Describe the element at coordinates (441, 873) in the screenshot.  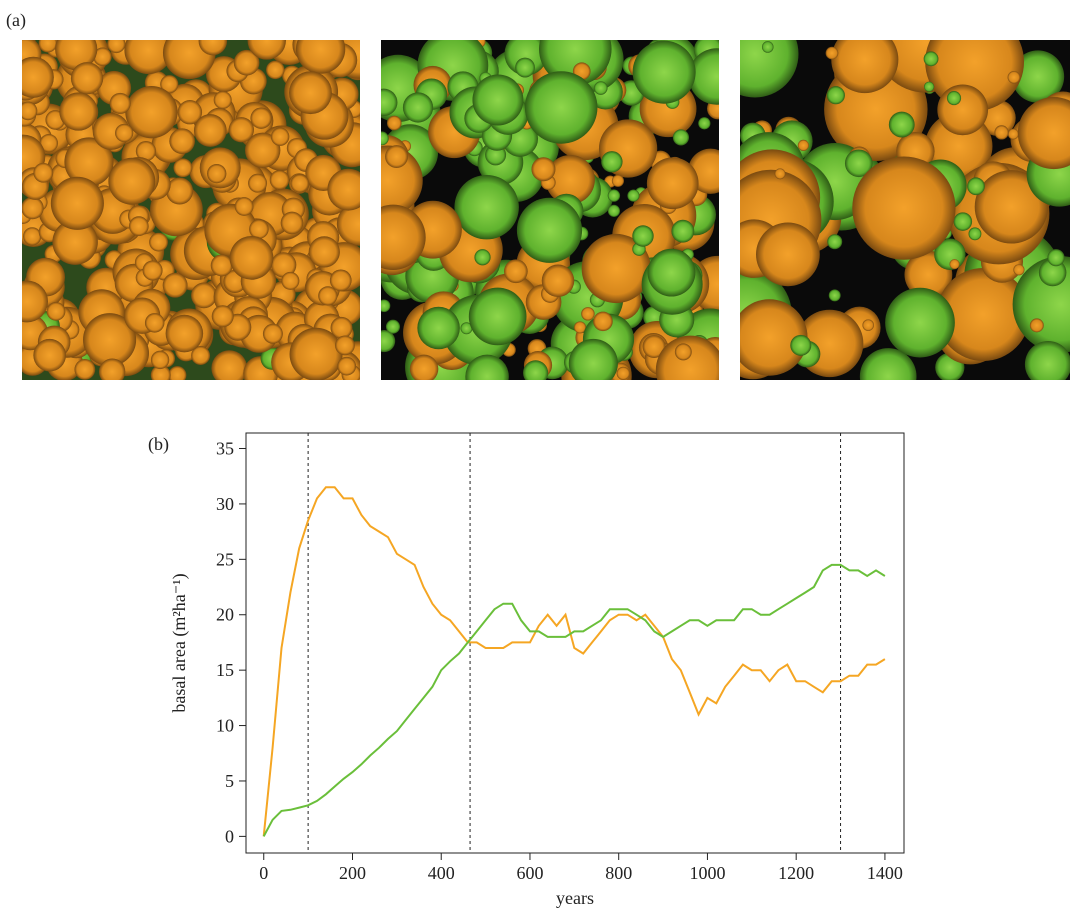
I see `x-tick-label: 400` at that location.